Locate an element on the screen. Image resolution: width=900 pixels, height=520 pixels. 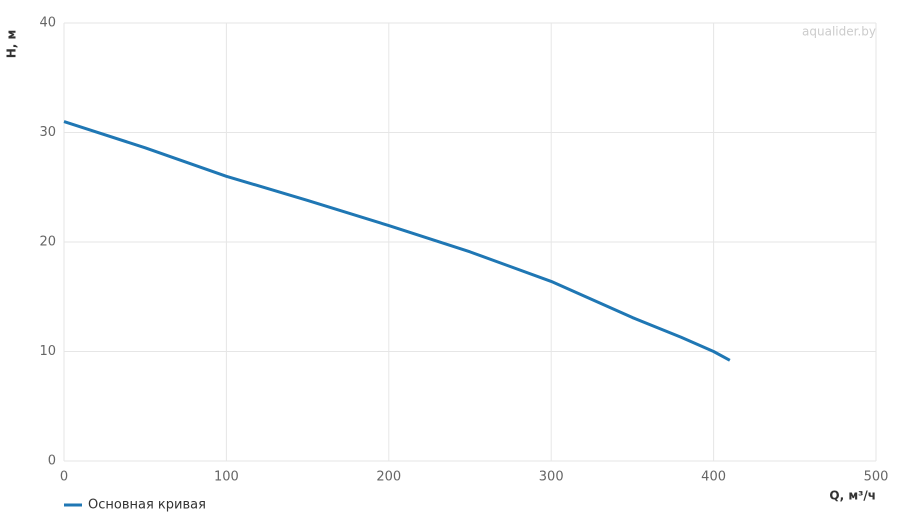
watermark: aqualider.by is located at coordinates (839, 32).